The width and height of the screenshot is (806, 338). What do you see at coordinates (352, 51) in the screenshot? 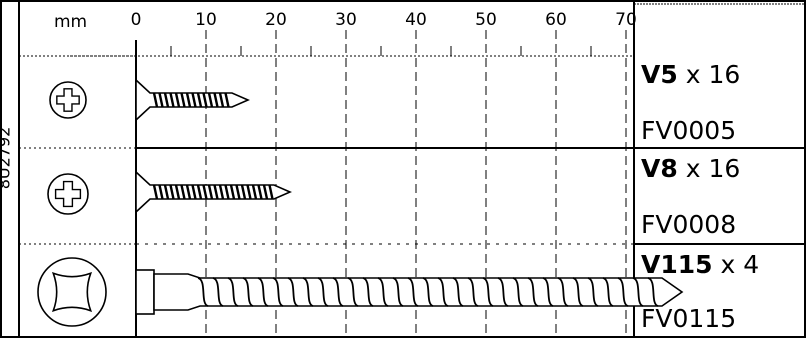
I see `ruler` at bounding box center [352, 51].